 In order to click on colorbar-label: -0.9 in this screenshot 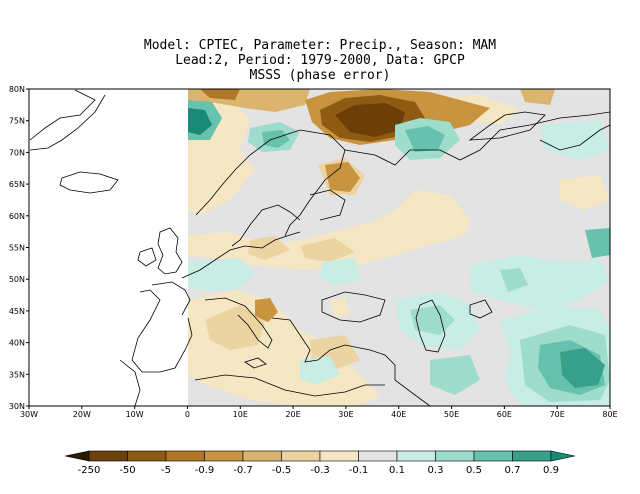, I will do `click(205, 470)`.